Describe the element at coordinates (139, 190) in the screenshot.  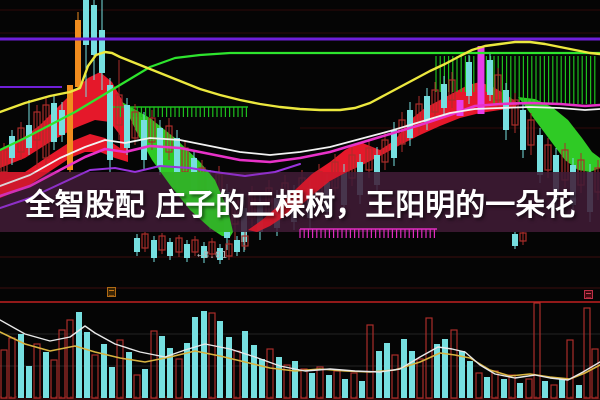
I see `ma-violet-inband` at that location.